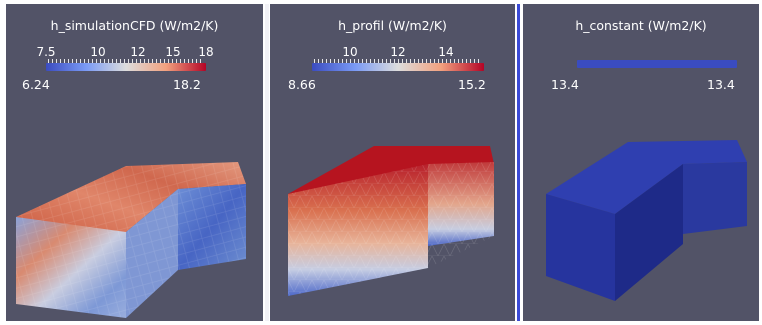 This screenshot has width=762, height=325. I want to click on tick-label: 7.5, so click(46, 52).